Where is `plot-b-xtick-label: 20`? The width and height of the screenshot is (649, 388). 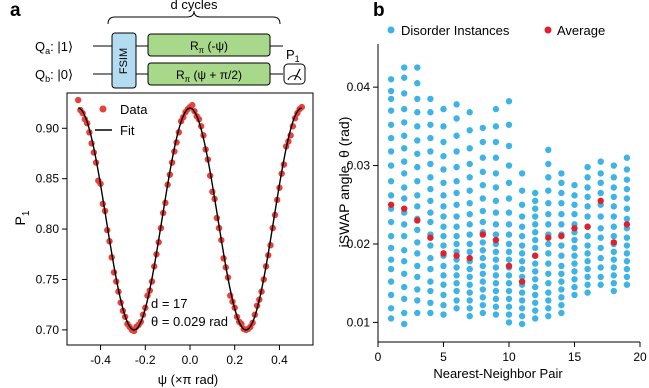 plot-b-xtick-label: 20 is located at coordinates (640, 357).